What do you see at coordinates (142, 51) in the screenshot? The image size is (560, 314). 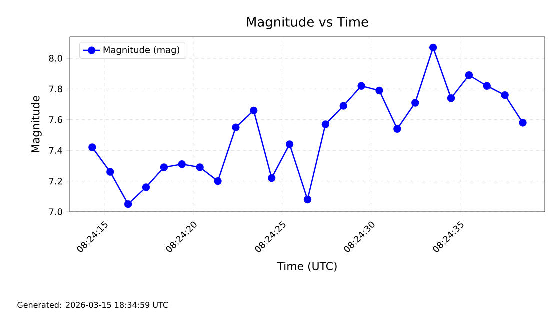 I see `legend-label: Magnitude (mag)` at bounding box center [142, 51].